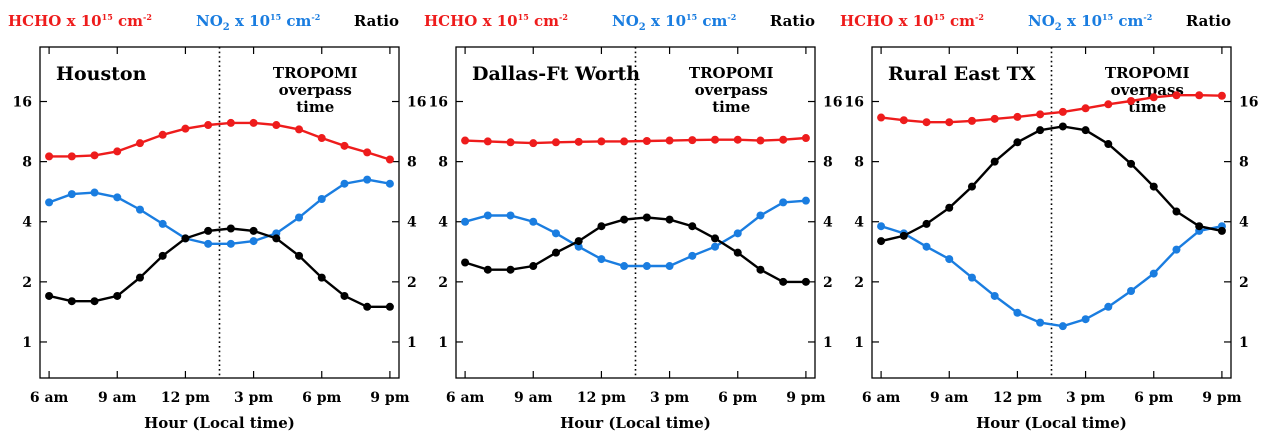 The height and width of the screenshot is (437, 1263). Describe the element at coordinates (101, 74) in the screenshot. I see `panel-title: Houston` at that location.